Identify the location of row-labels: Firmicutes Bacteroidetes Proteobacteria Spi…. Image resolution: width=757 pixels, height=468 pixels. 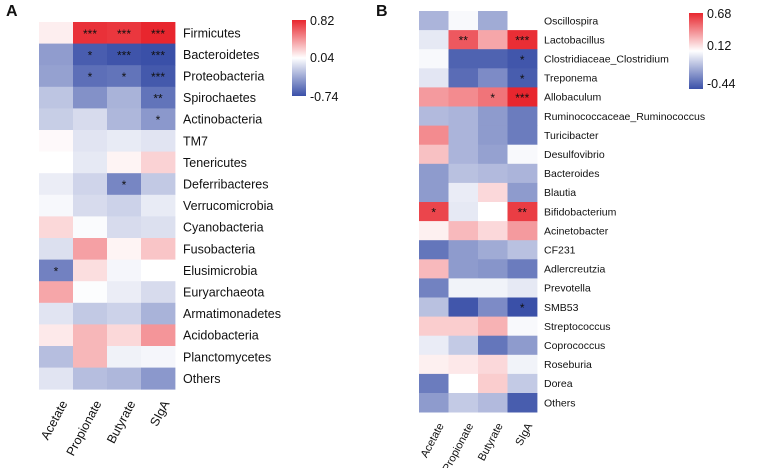
(232, 206).